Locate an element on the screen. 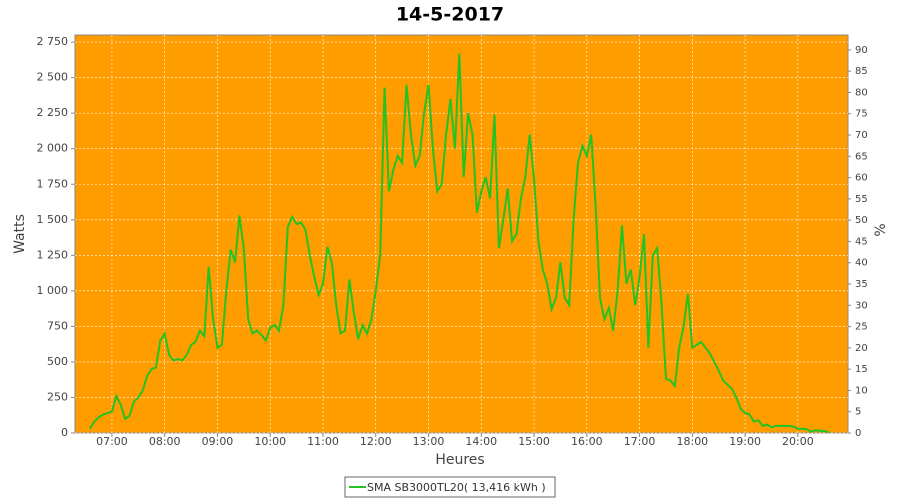  y2-tick-label: 30 is located at coordinates (861, 305).